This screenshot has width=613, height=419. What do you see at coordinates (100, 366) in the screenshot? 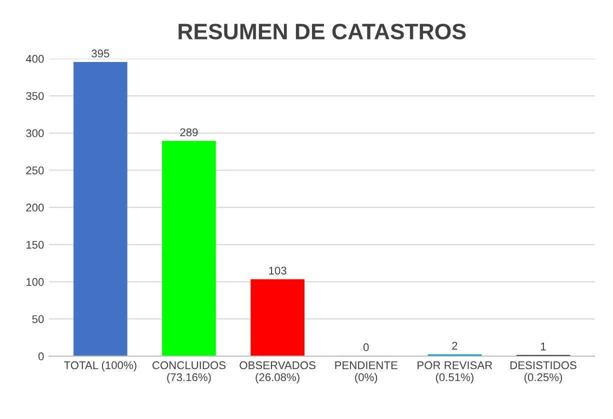
I see `x-tick-label: TOTAL (100%)` at bounding box center [100, 366].